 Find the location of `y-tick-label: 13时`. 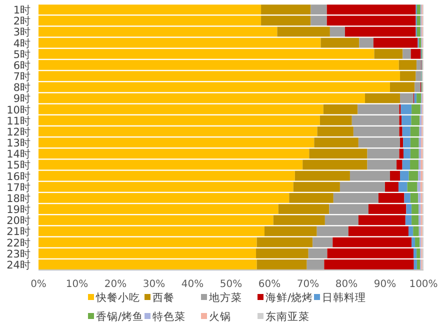

y-tick-label: 13时 is located at coordinates (18, 143).